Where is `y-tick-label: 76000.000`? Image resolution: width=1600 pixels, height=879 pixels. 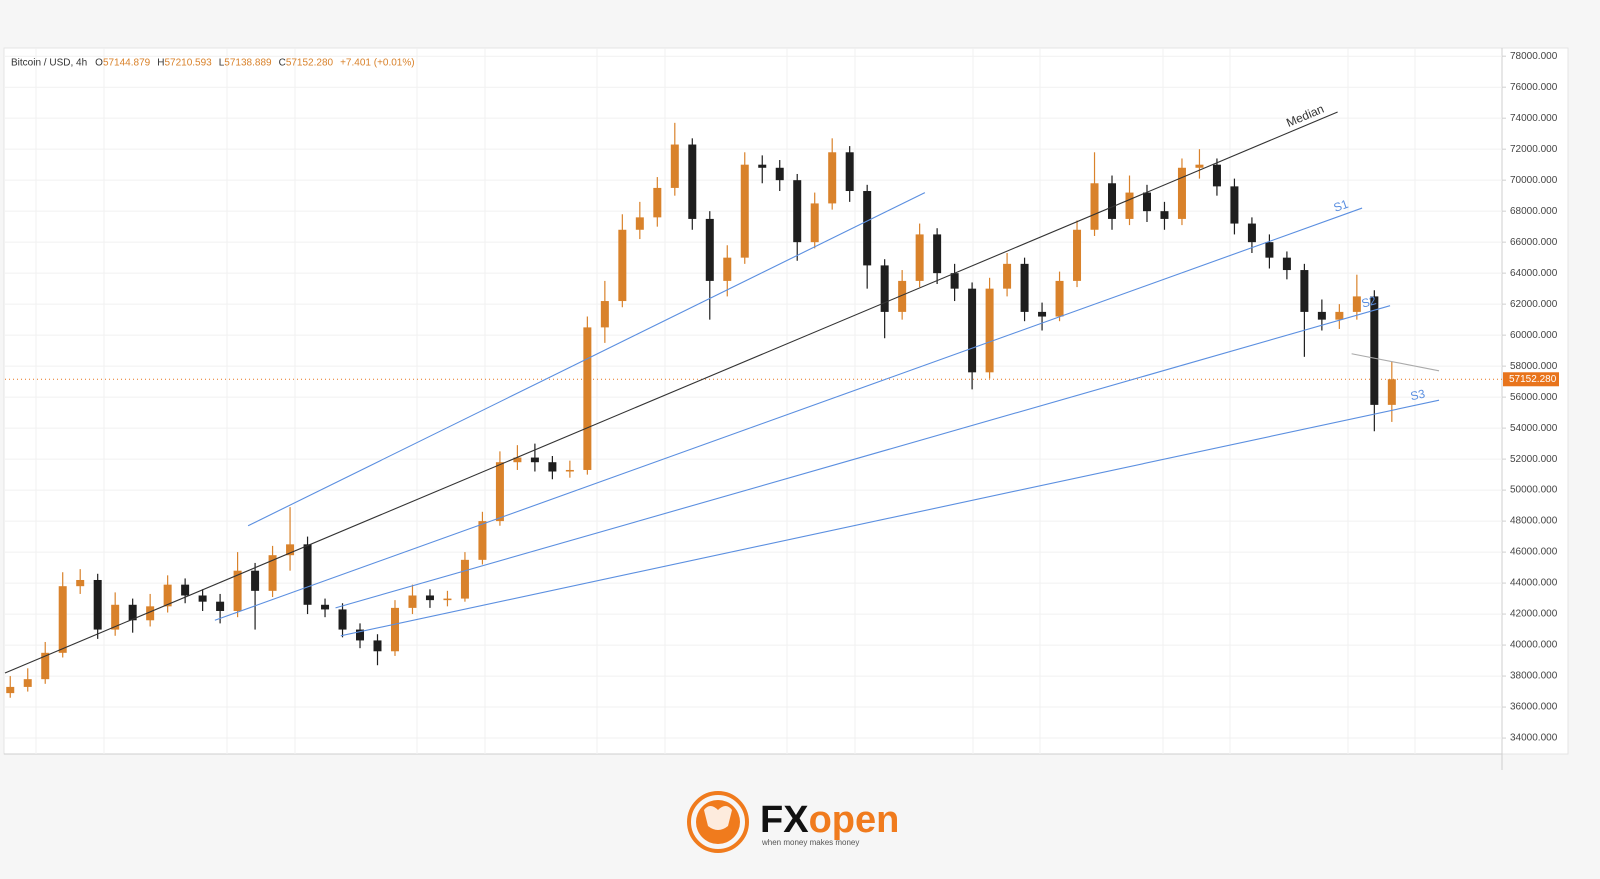
y-tick-label: 76000.000 is located at coordinates (1534, 87).